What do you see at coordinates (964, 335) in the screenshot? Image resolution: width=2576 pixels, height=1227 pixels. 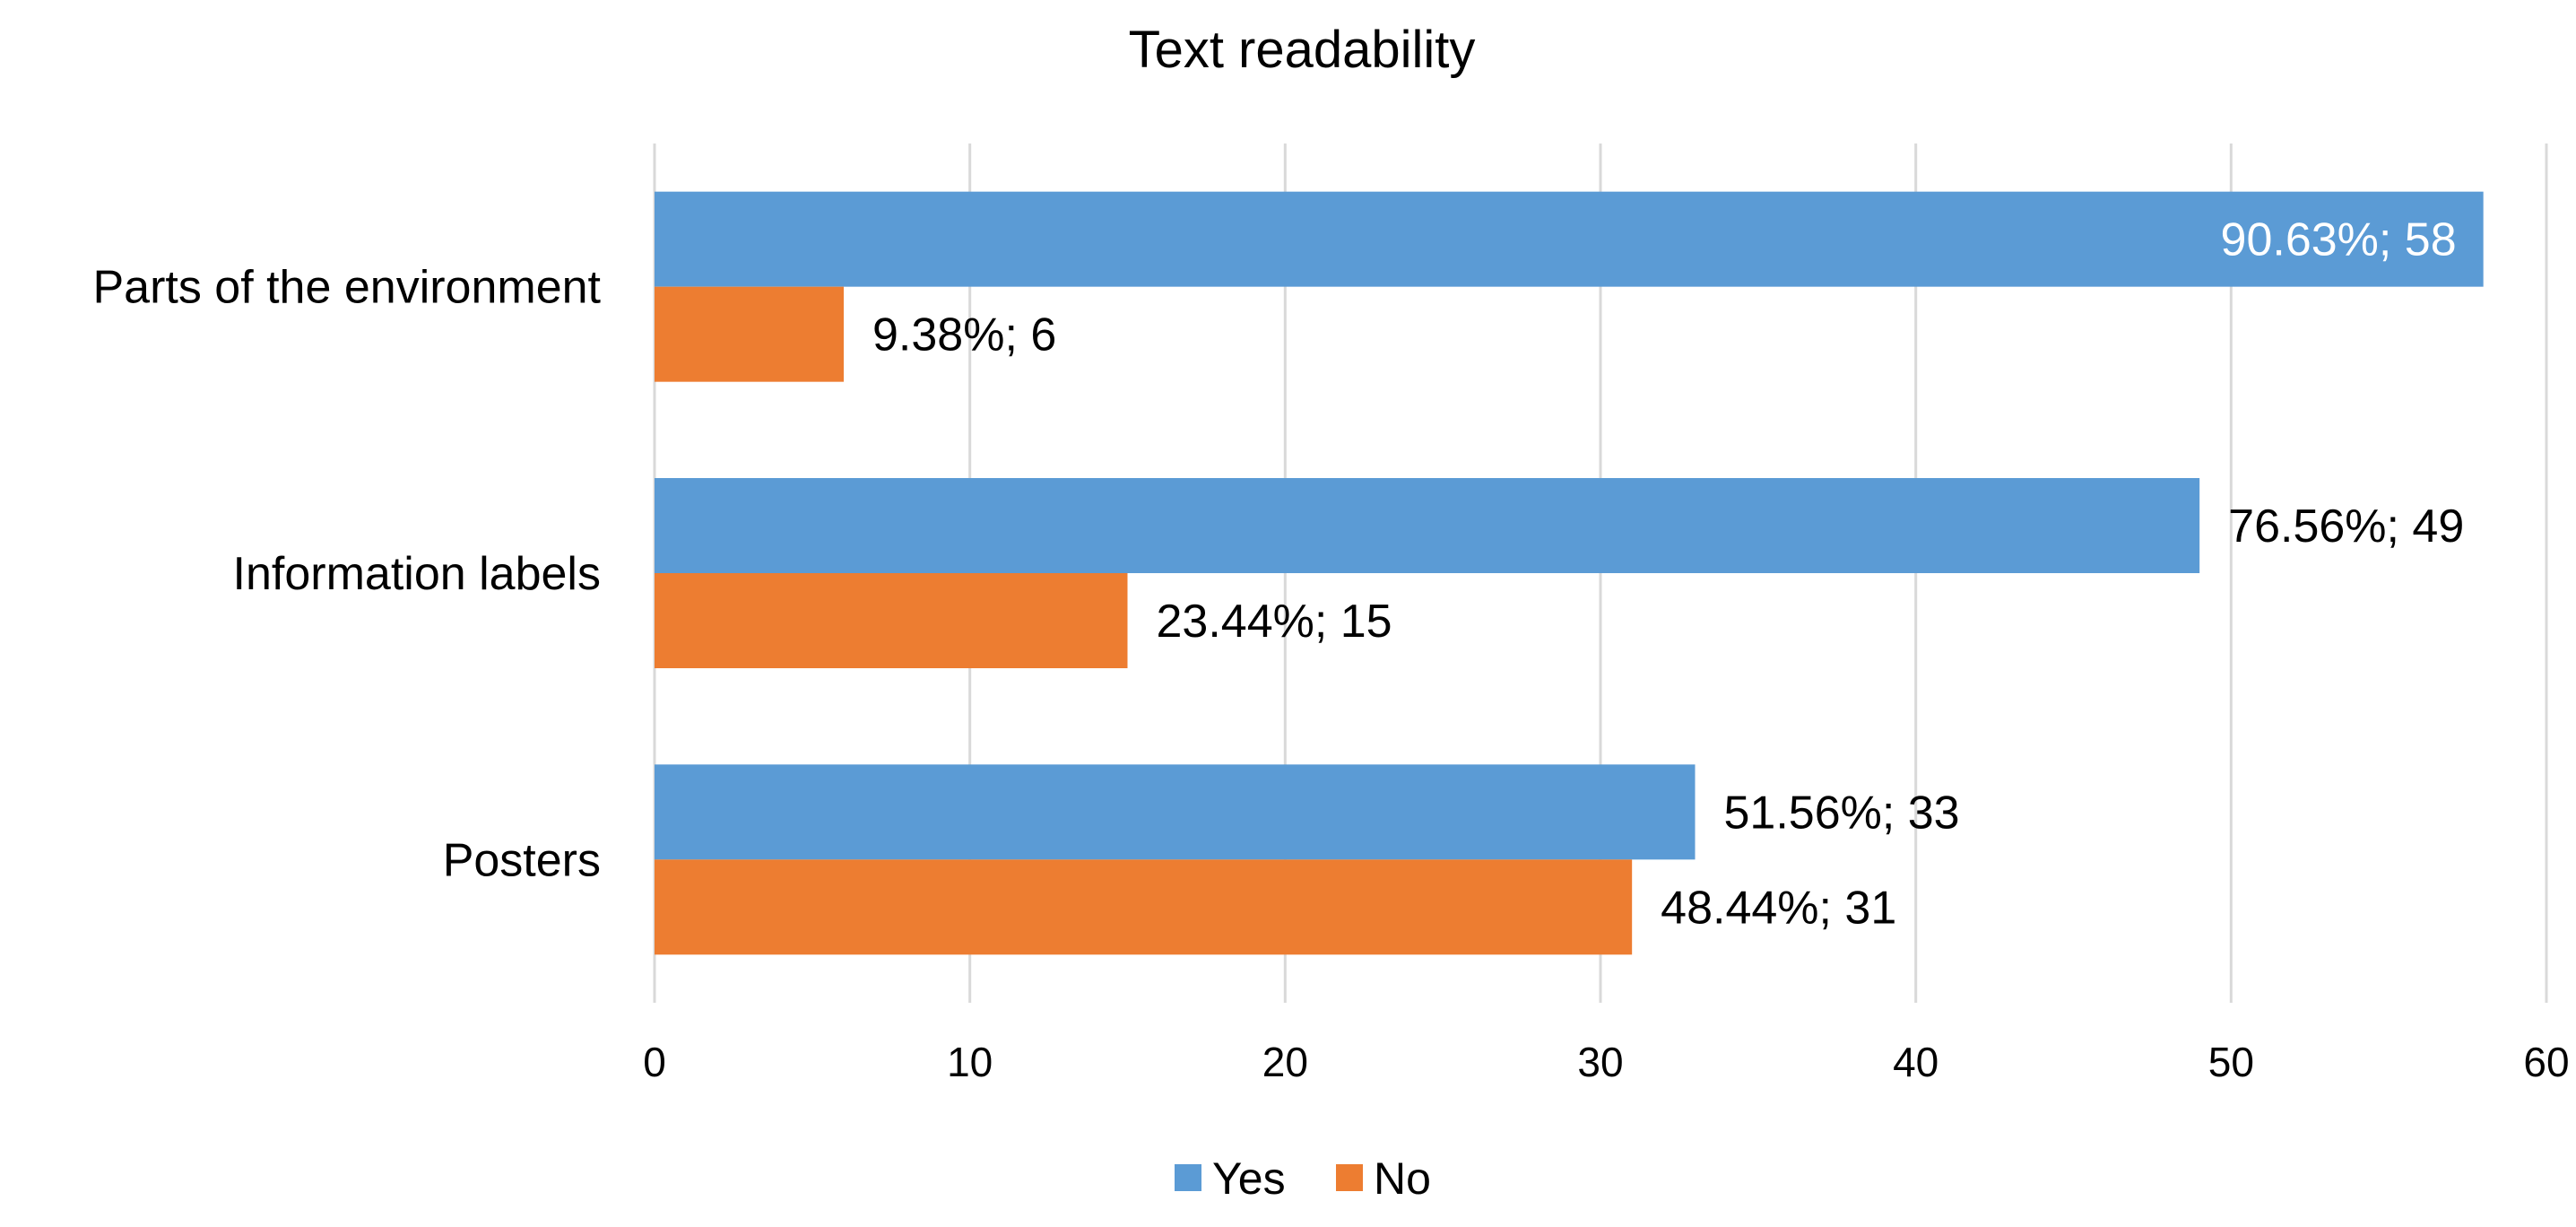 I see `data-label: 9.38%; 6` at bounding box center [964, 335].